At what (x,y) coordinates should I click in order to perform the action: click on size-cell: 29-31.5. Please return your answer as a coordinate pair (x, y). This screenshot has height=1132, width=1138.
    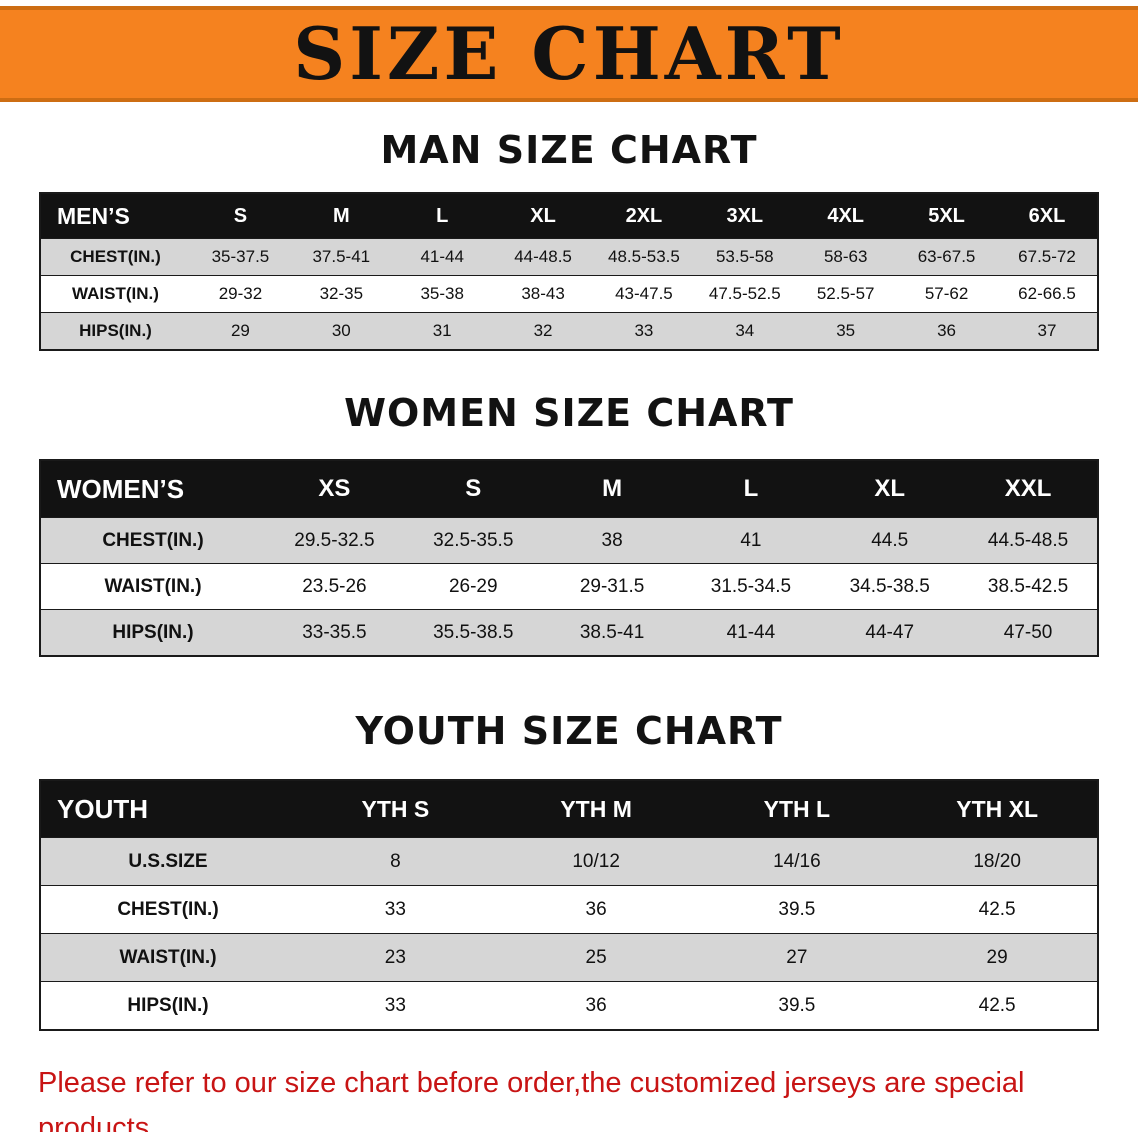
    Looking at the image, I should click on (612, 586).